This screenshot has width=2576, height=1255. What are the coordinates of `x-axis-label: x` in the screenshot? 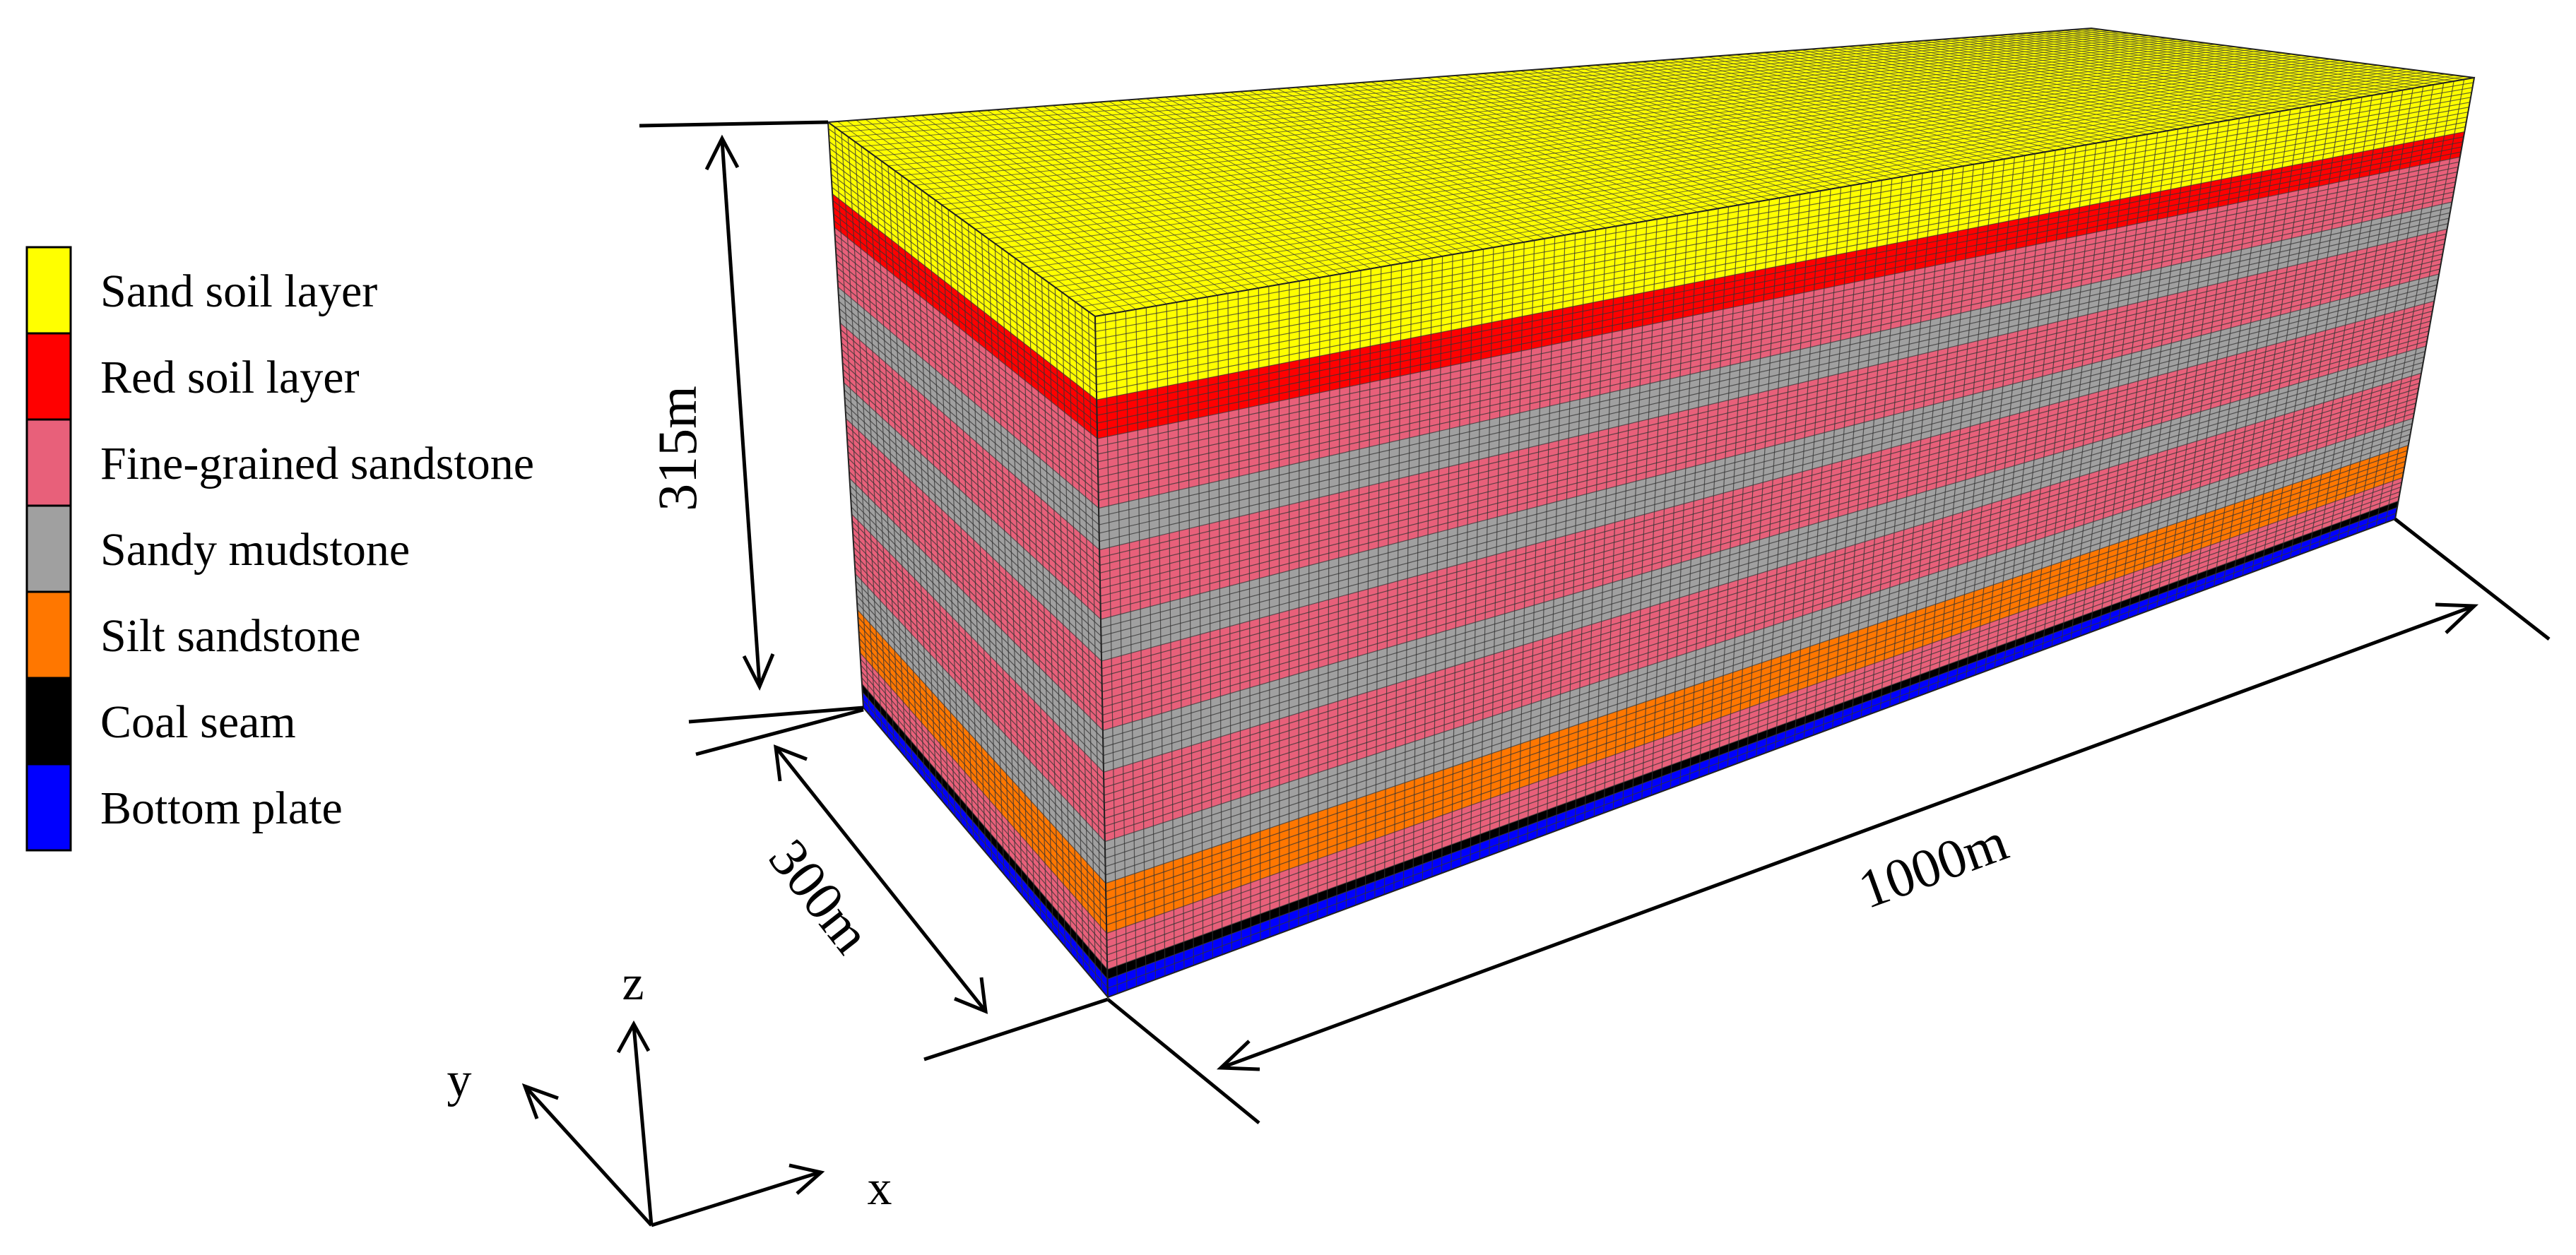 It's located at (880, 1188).